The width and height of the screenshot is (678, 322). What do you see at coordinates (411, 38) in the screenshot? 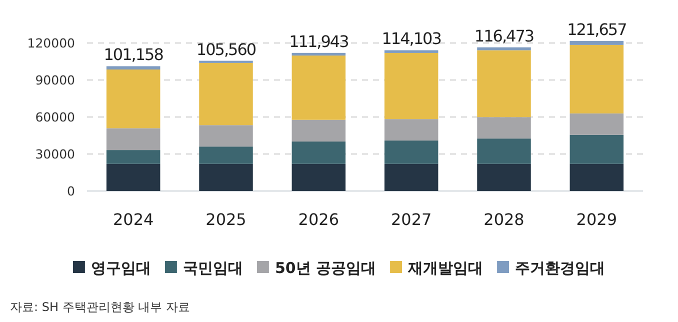
I see `total-label: 114,103` at bounding box center [411, 38].